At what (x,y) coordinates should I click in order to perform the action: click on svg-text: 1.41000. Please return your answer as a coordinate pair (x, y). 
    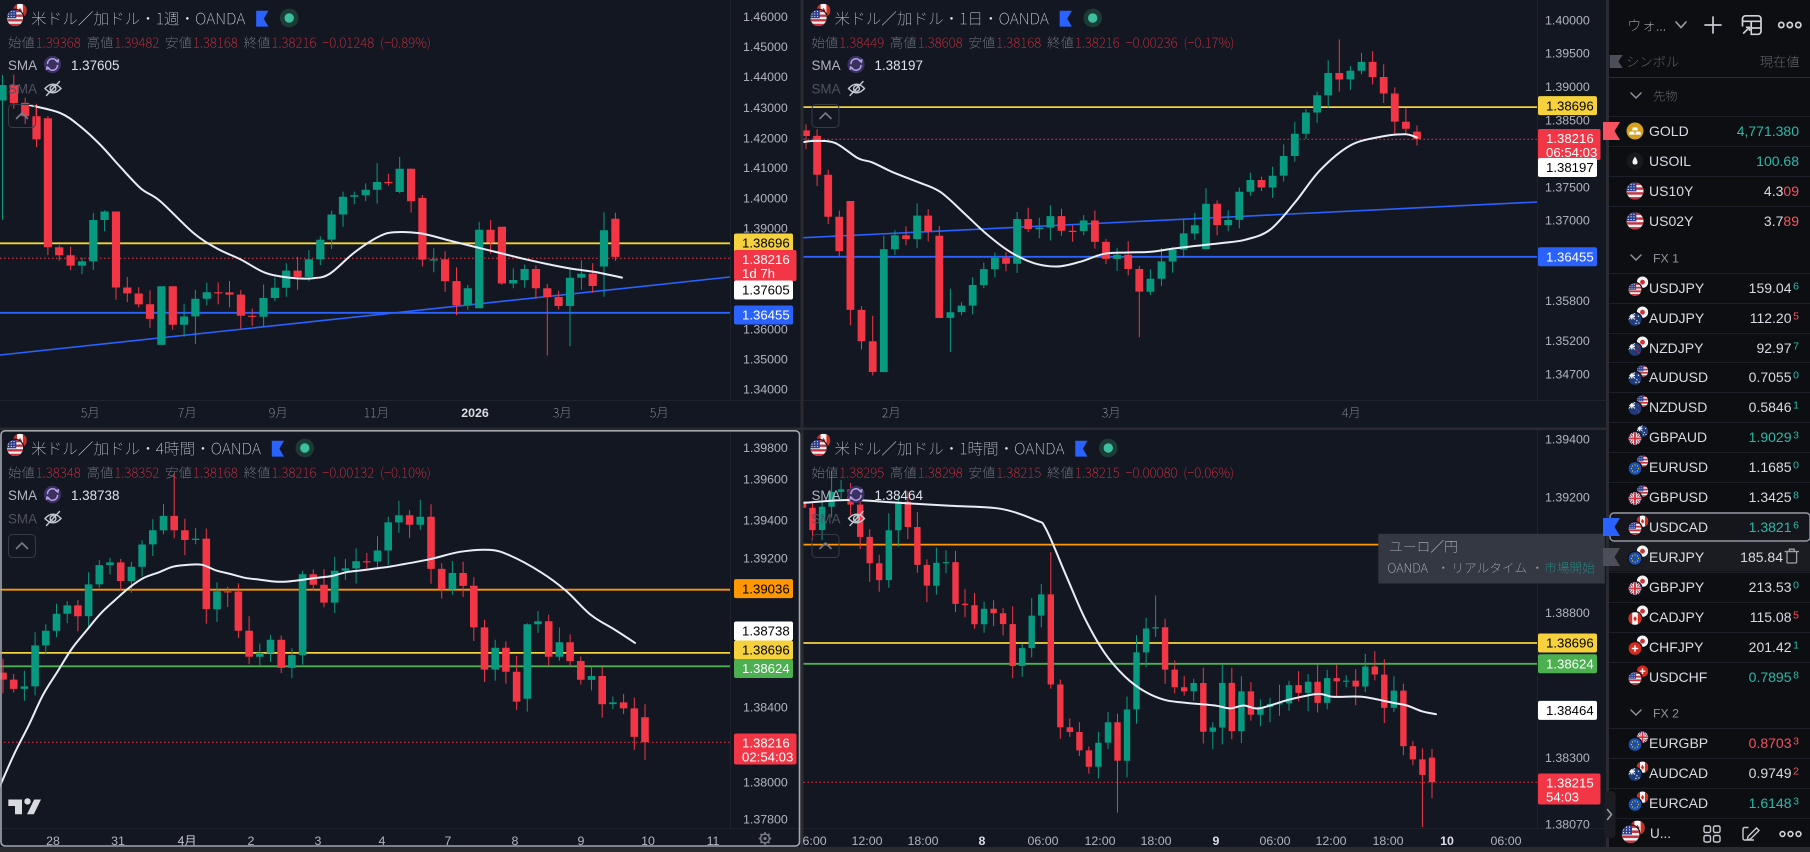
    Looking at the image, I should click on (765, 168).